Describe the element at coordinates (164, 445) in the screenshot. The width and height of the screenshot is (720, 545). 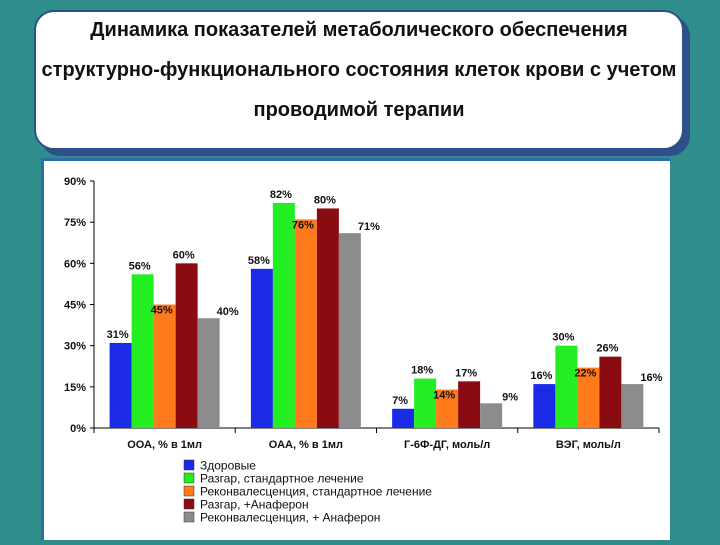
I see `x-tick-label: ООА, % в 1мл` at that location.